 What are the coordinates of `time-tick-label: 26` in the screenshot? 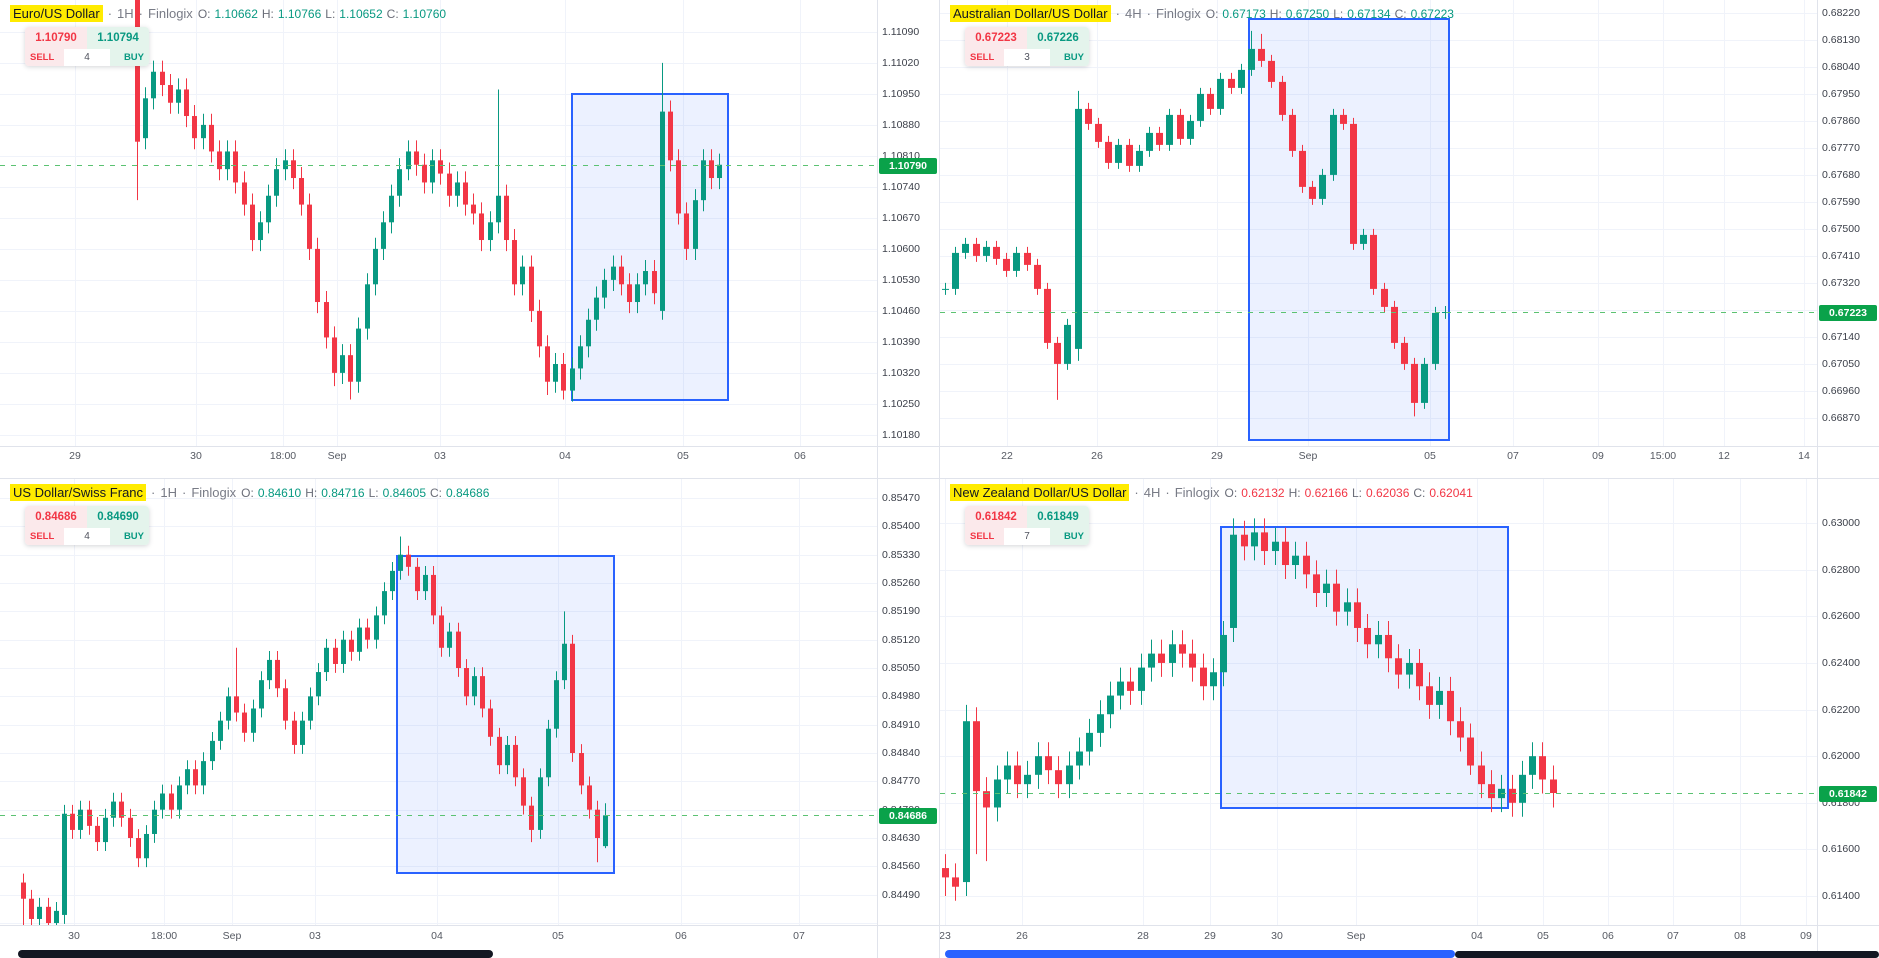 It's located at (1097, 456).